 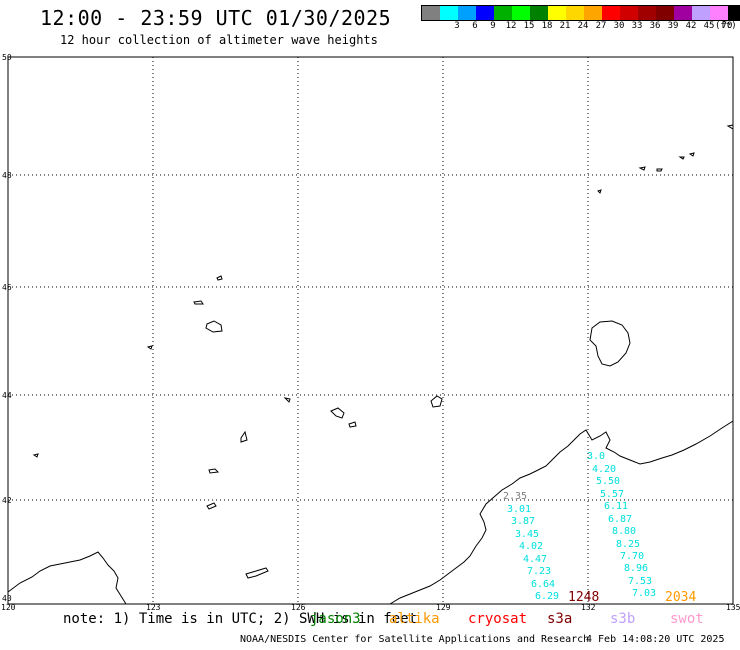 I want to click on scale-label: 15, so click(x=529, y=26).